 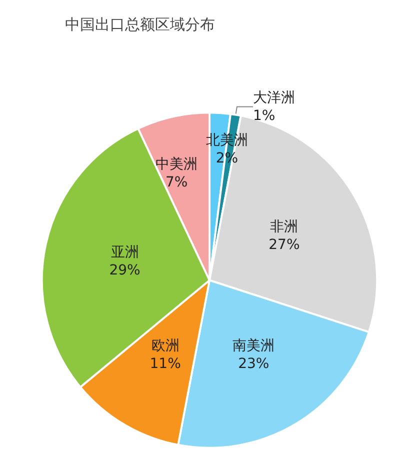 I want to click on data-label: 23%, so click(x=254, y=364).